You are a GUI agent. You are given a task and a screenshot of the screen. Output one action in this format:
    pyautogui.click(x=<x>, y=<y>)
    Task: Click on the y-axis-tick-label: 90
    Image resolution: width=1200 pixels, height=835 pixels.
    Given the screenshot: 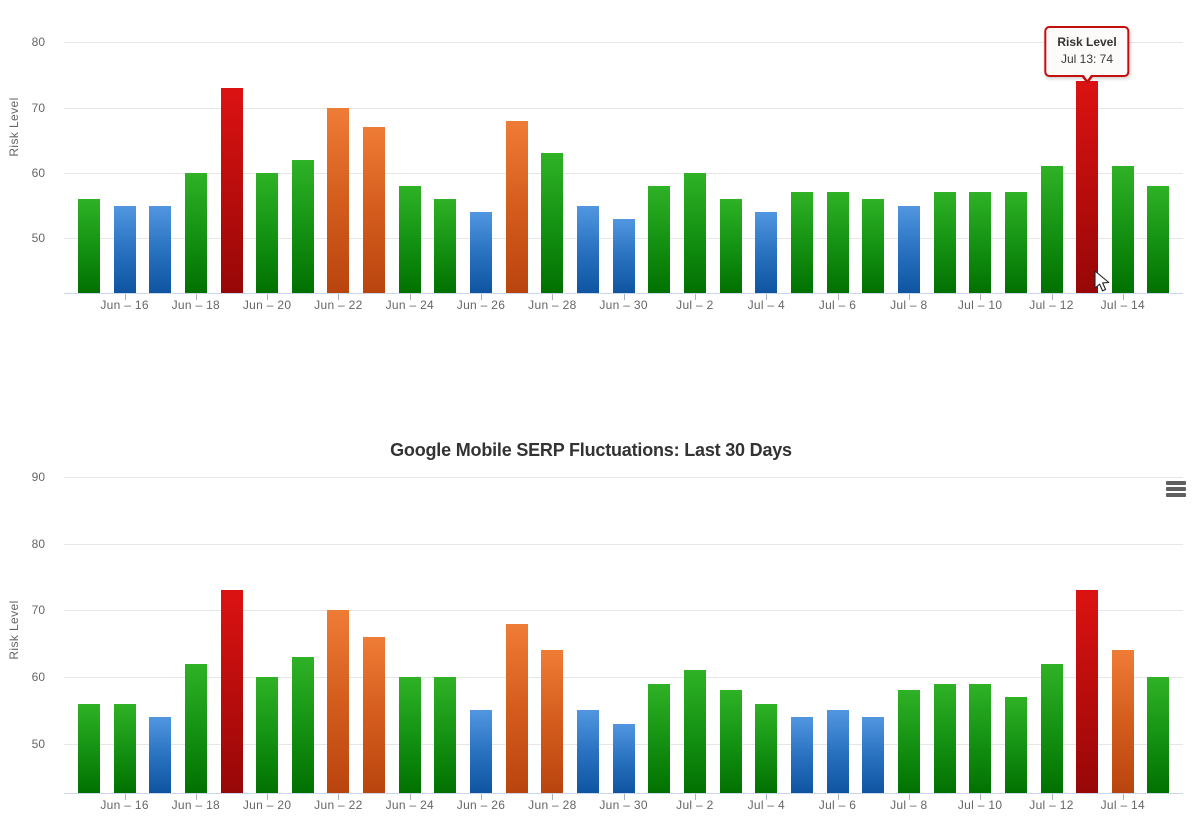 What is the action you would take?
    pyautogui.click(x=38, y=477)
    